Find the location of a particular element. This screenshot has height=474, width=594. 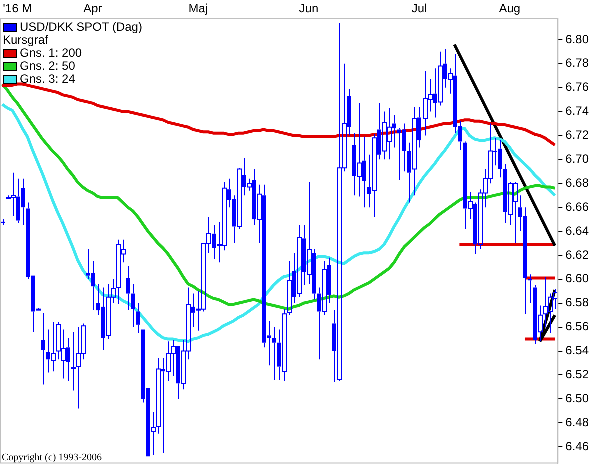

legend-label: Gns. 2: 50 is located at coordinates (48, 66).